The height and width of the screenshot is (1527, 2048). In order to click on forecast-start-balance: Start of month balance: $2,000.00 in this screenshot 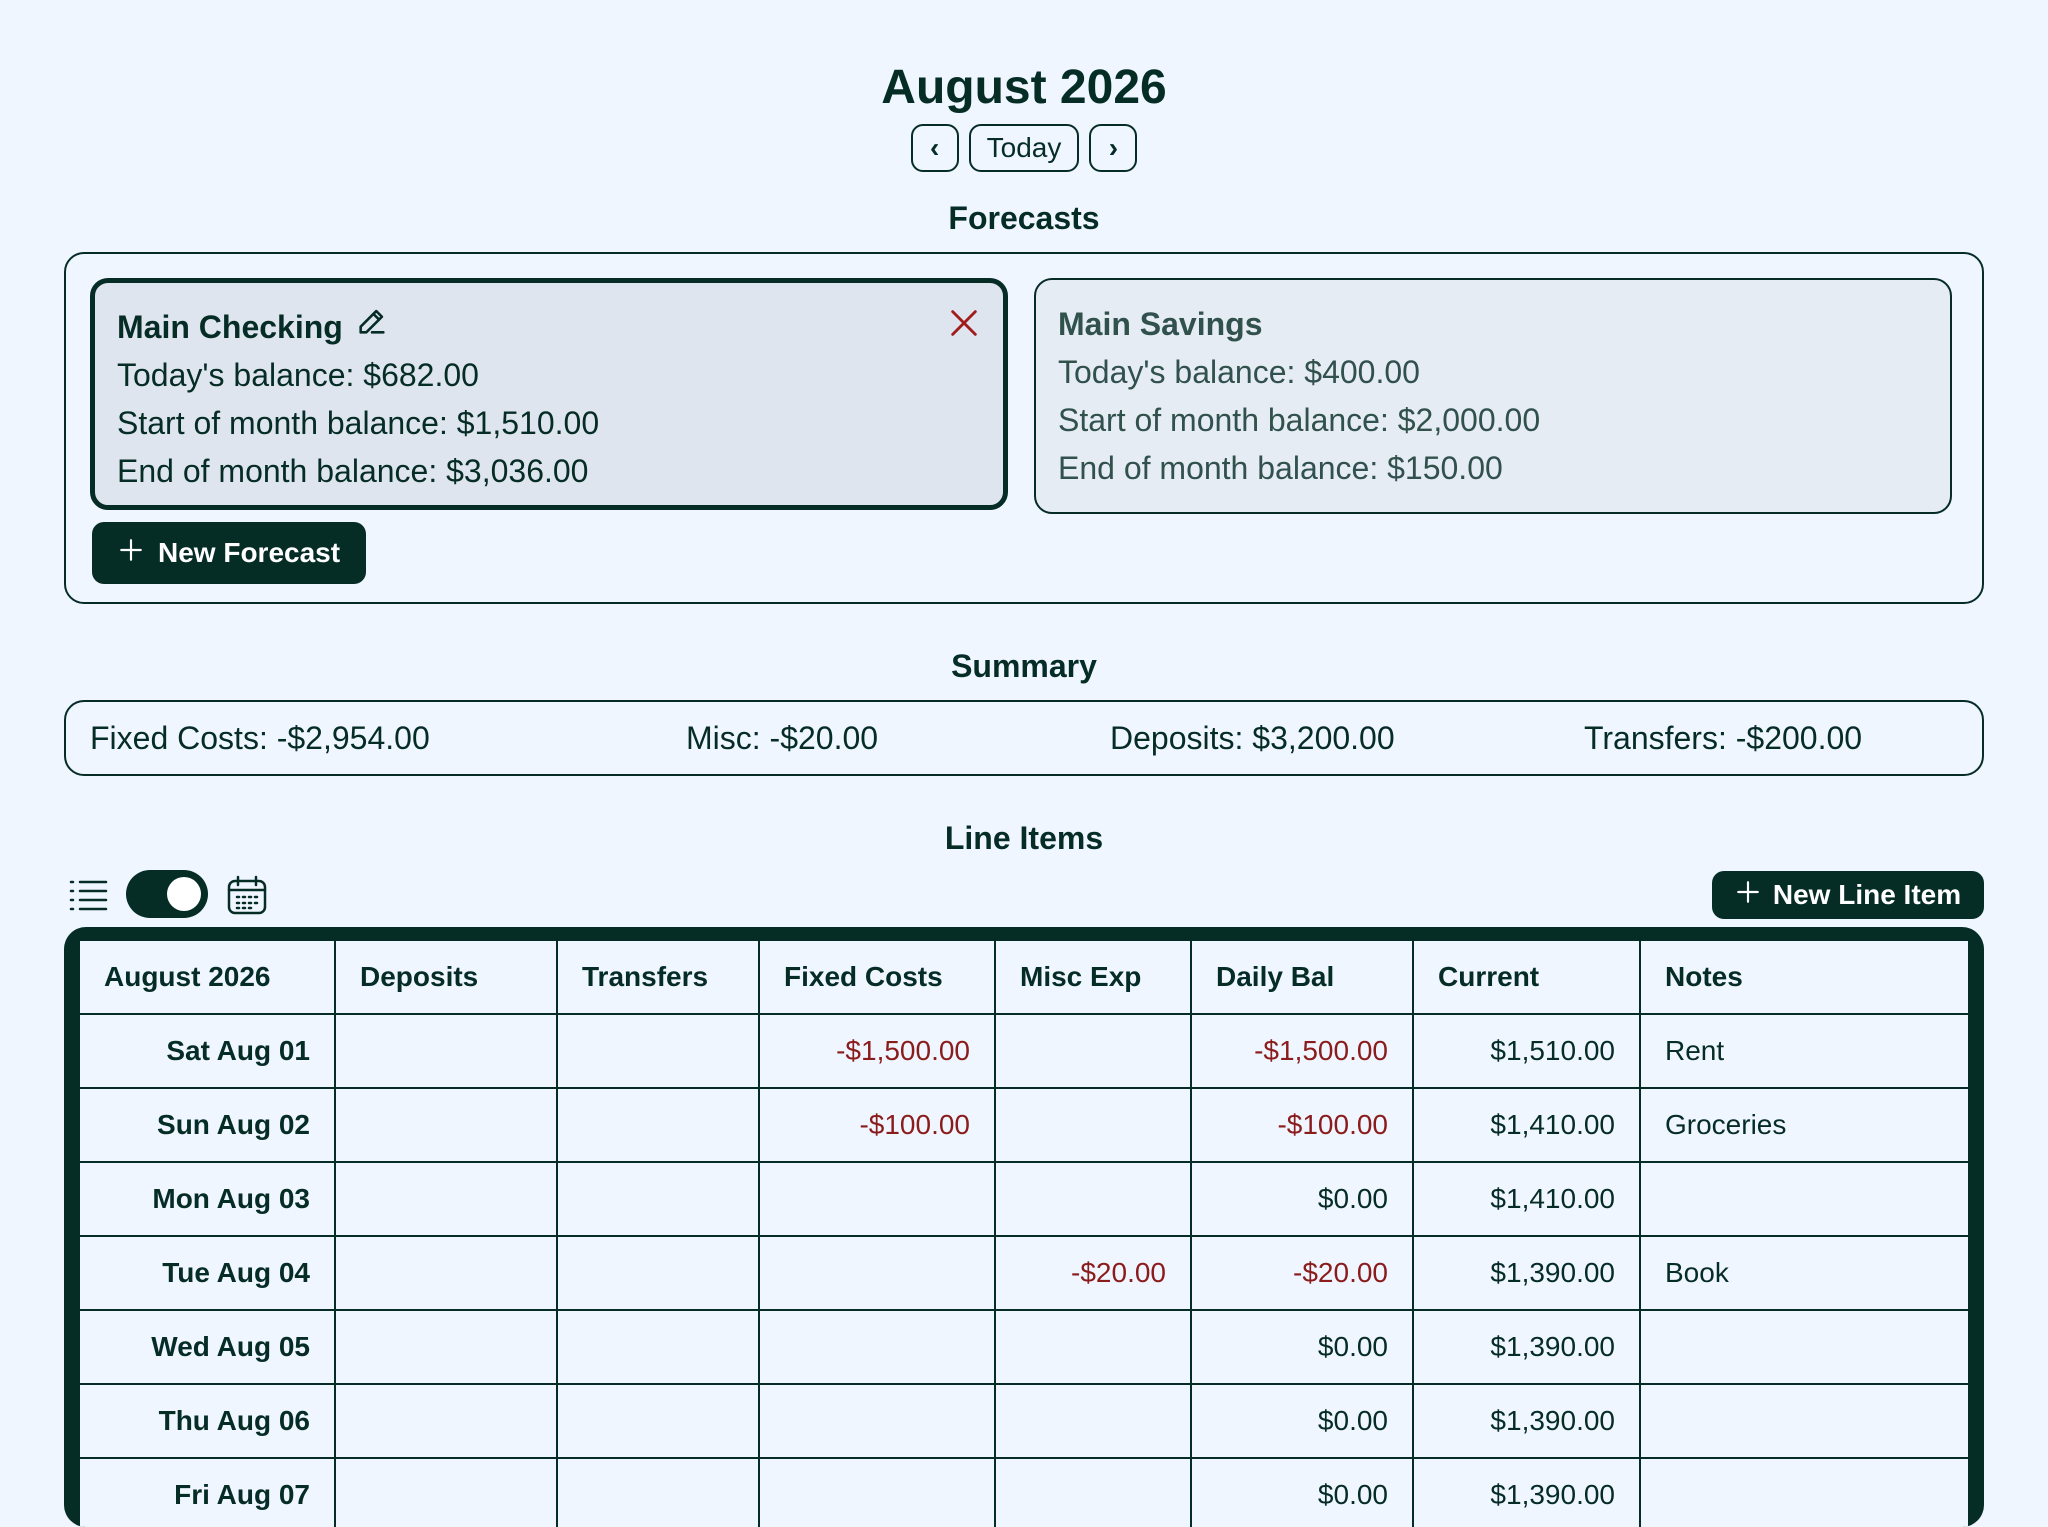, I will do `click(1299, 420)`.